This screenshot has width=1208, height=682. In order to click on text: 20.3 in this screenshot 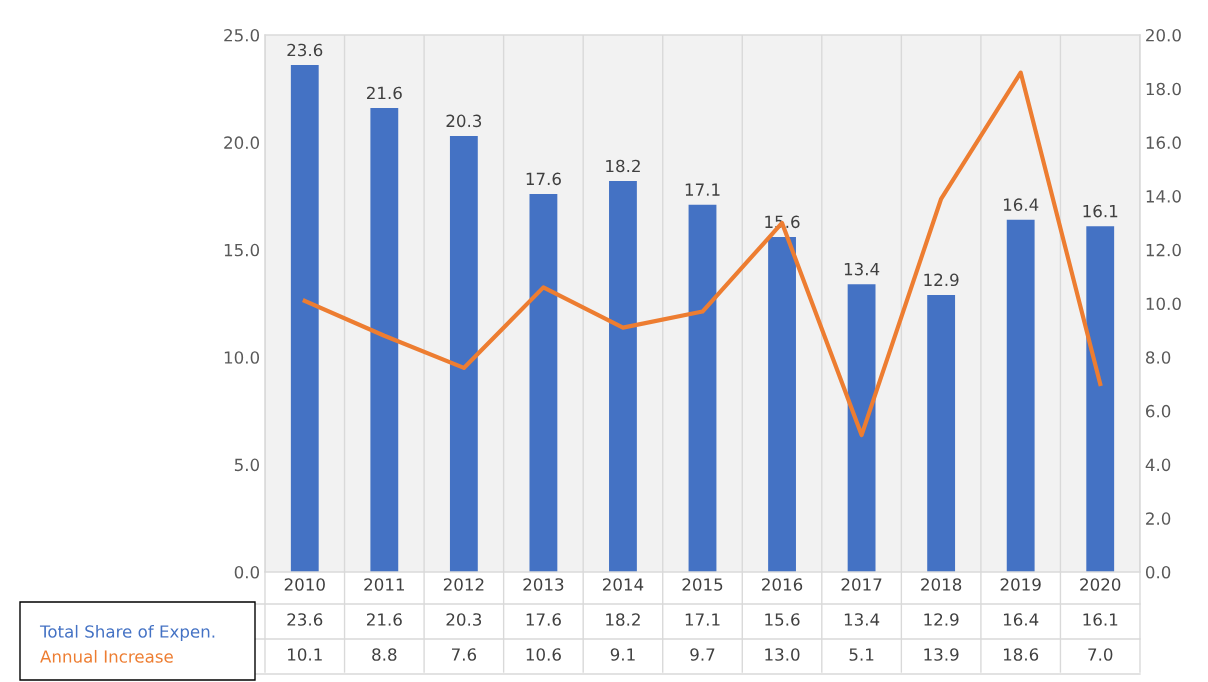, I will do `click(464, 121)`.